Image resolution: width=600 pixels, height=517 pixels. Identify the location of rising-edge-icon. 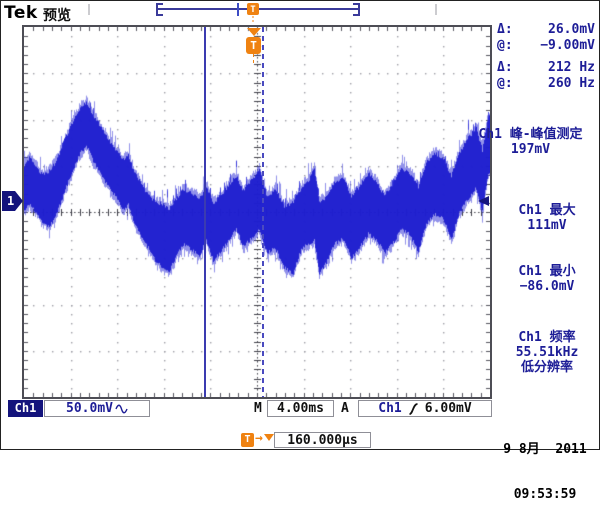
(413, 408).